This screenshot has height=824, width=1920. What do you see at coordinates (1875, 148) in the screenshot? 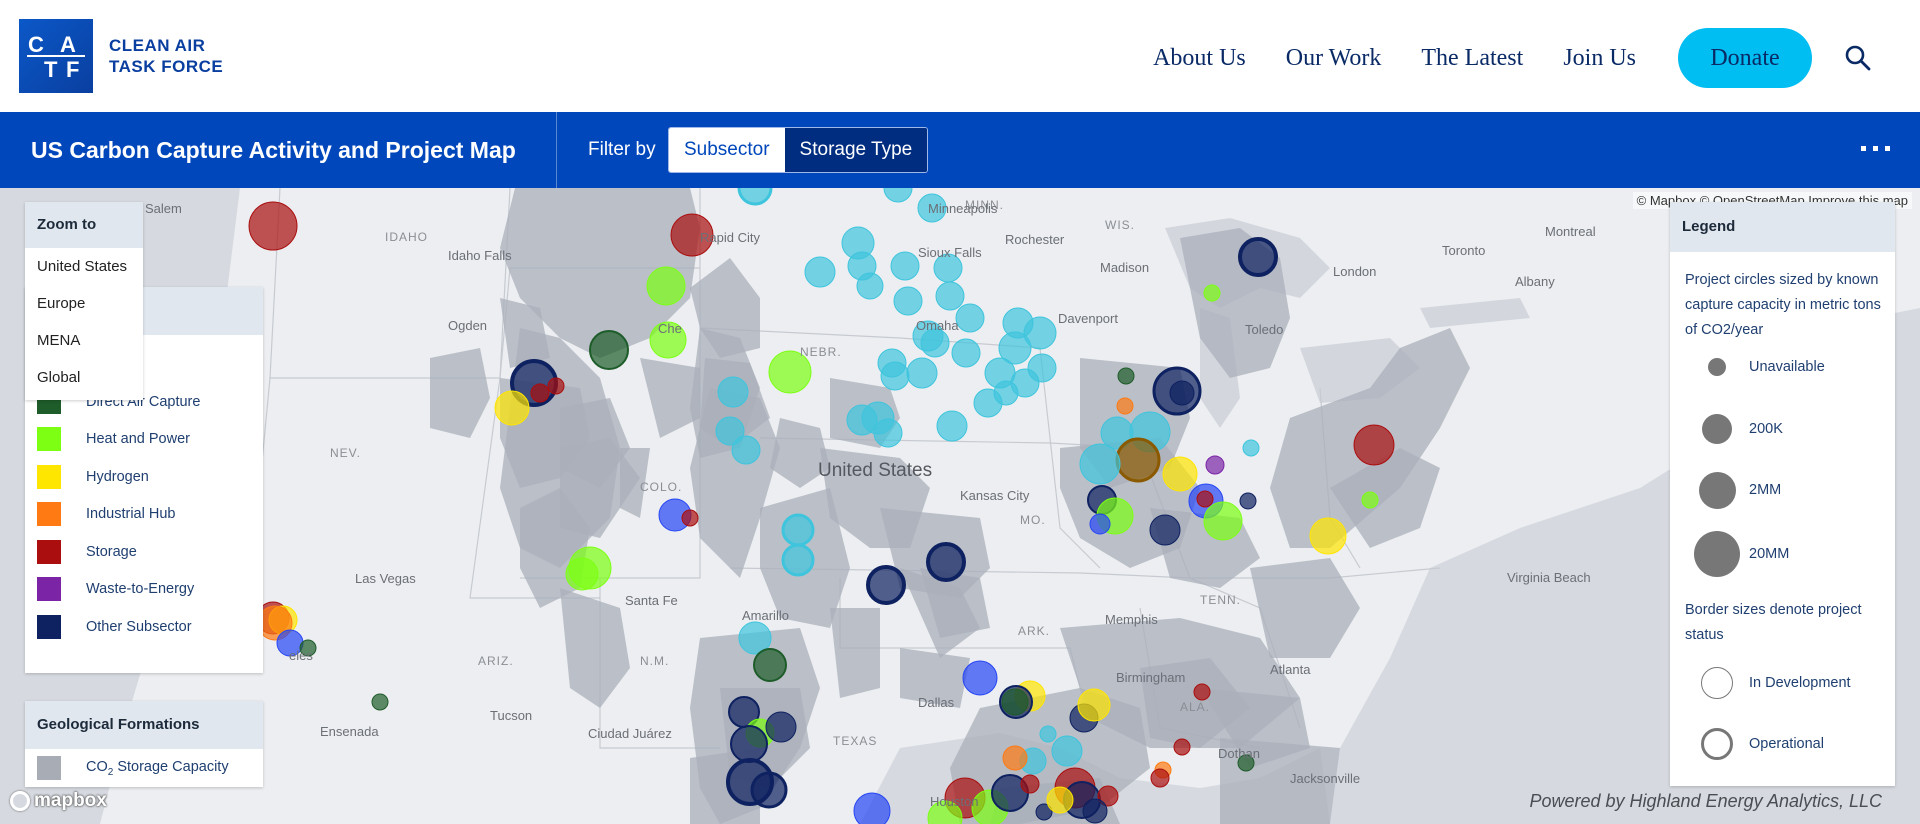
I see `more-options-button` at bounding box center [1875, 148].